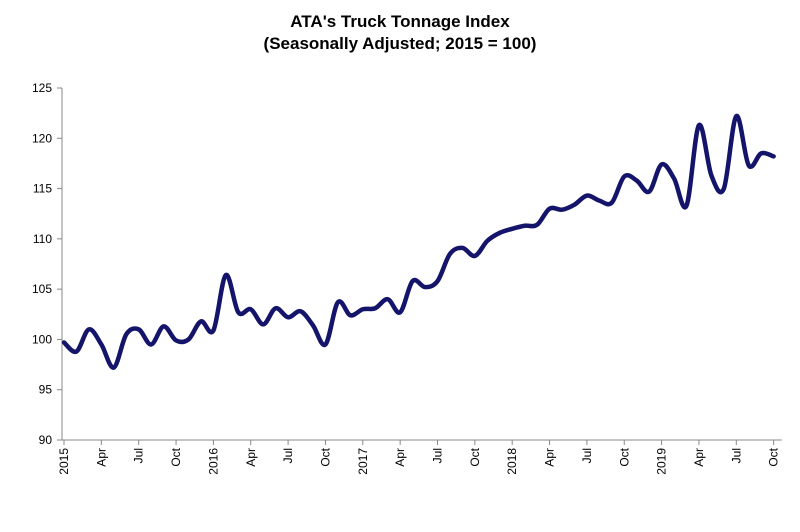 This screenshot has width=800, height=532. What do you see at coordinates (400, 21) in the screenshot?
I see `chart-title: ATA's Truck Tonnage Index` at bounding box center [400, 21].